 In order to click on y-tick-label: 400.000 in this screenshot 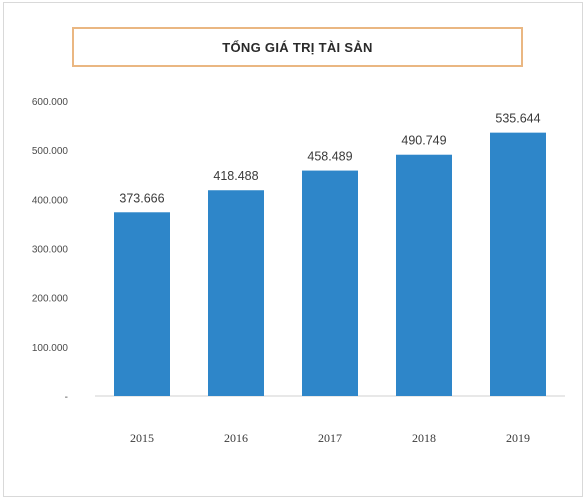, I will do `click(50, 200)`.